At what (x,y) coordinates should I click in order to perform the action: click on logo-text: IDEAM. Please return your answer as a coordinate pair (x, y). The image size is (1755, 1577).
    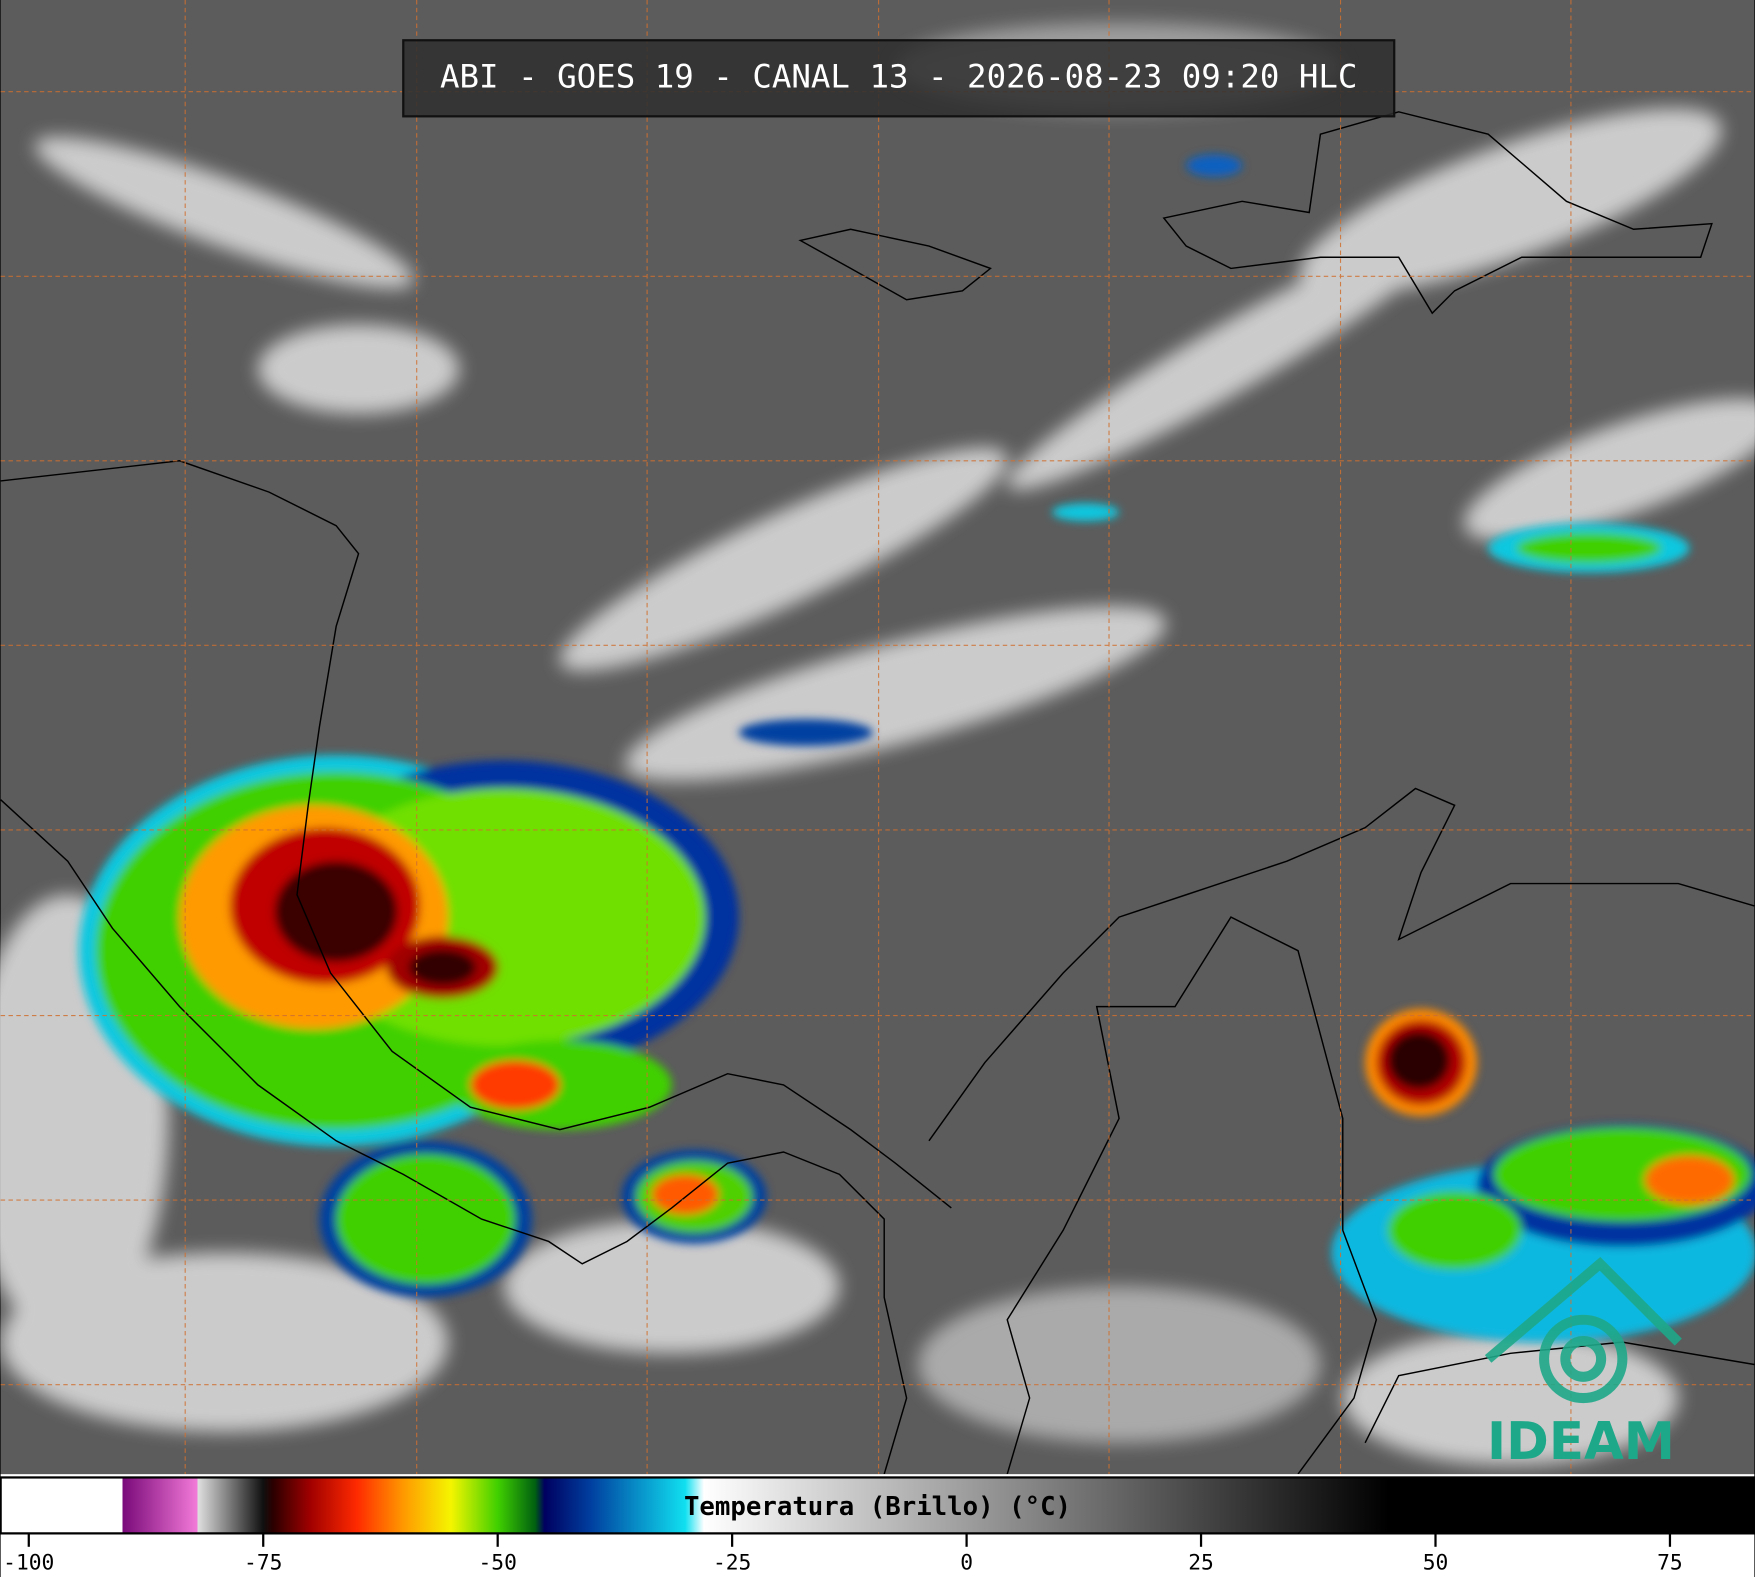
    Looking at the image, I should click on (1581, 1442).